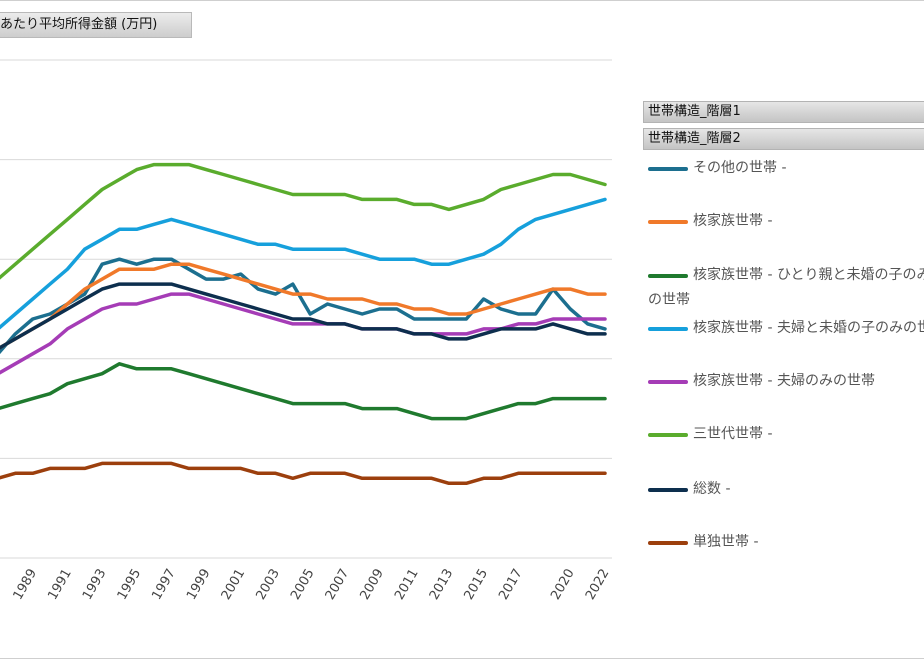 Image resolution: width=924 pixels, height=660 pixels. I want to click on x-tick-label: 1995, so click(130, 585).